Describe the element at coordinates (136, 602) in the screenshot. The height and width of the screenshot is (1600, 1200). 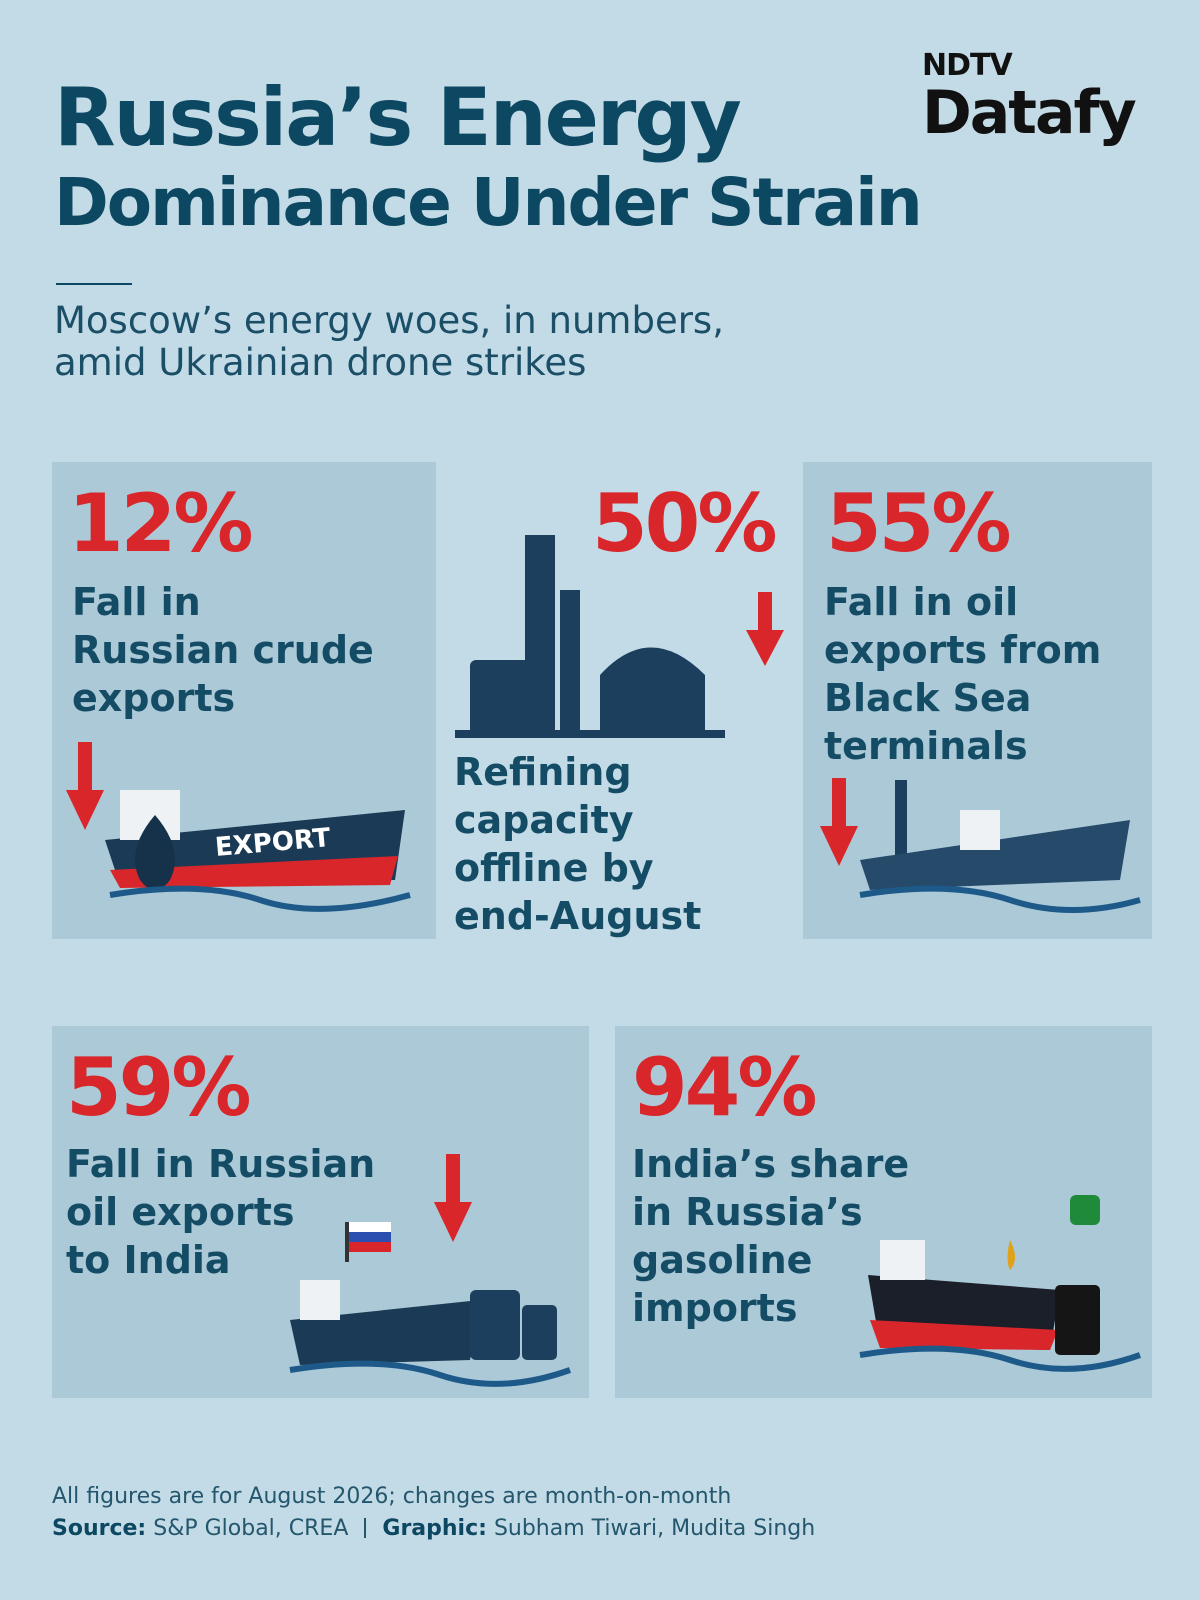
I see `stat-label-line: Fall in` at that location.